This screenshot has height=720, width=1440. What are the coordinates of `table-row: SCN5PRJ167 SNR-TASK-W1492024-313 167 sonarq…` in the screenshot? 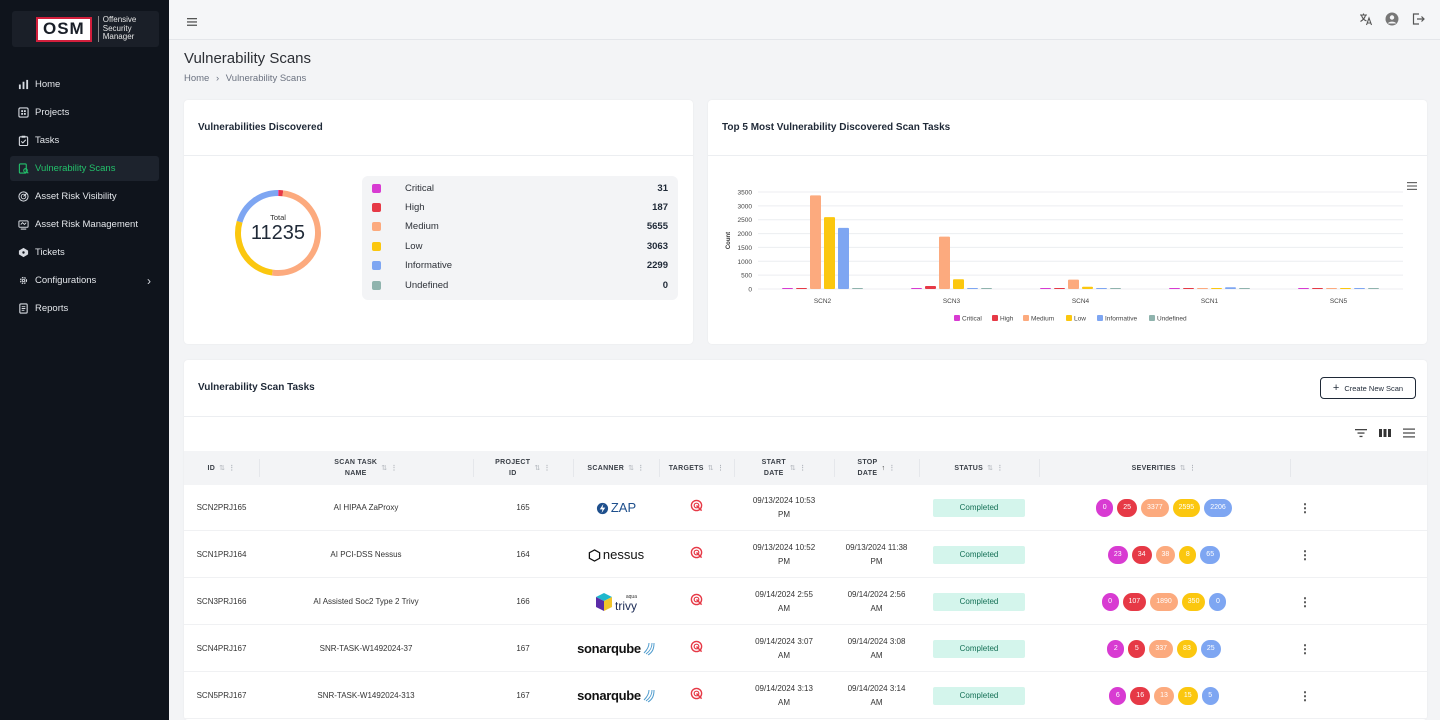 It's located at (805, 696).